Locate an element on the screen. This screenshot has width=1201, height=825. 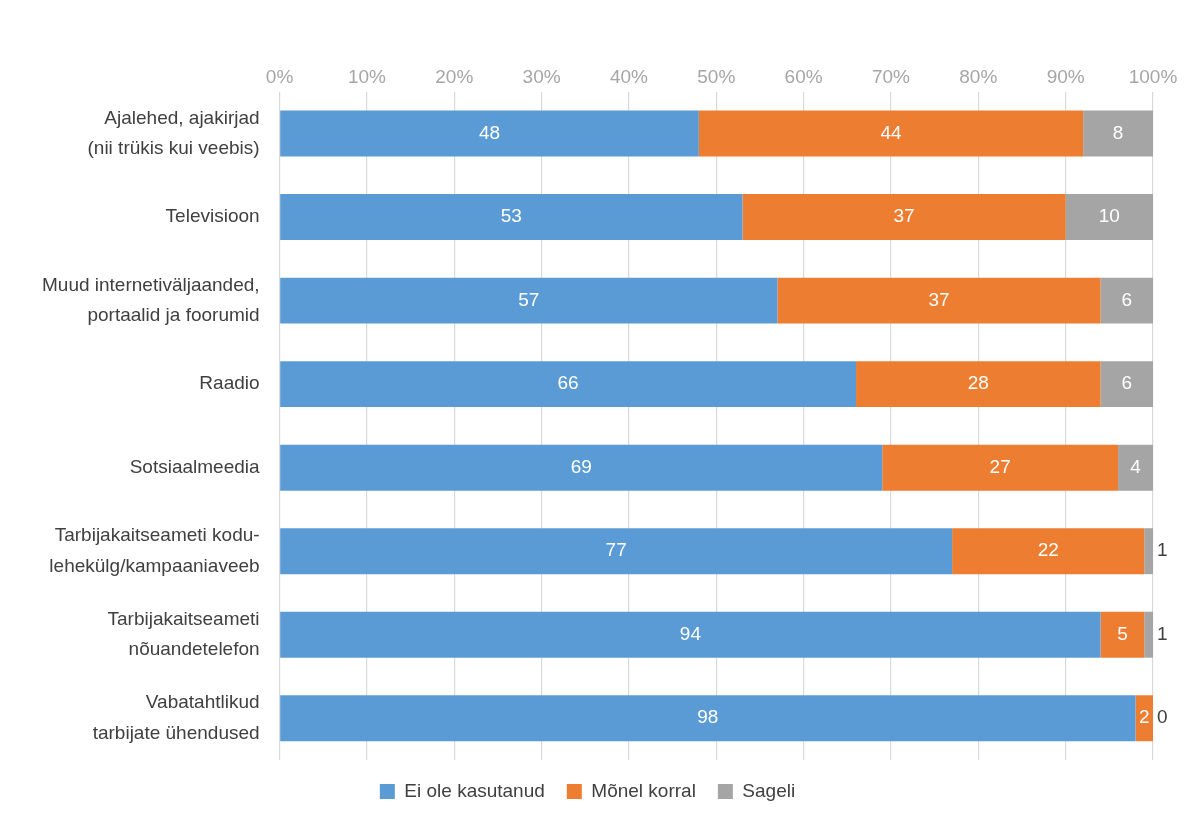
y-tick-label: Ajalehed, ajakirjad (nii trükis kui veebis) is located at coordinates (173, 132).